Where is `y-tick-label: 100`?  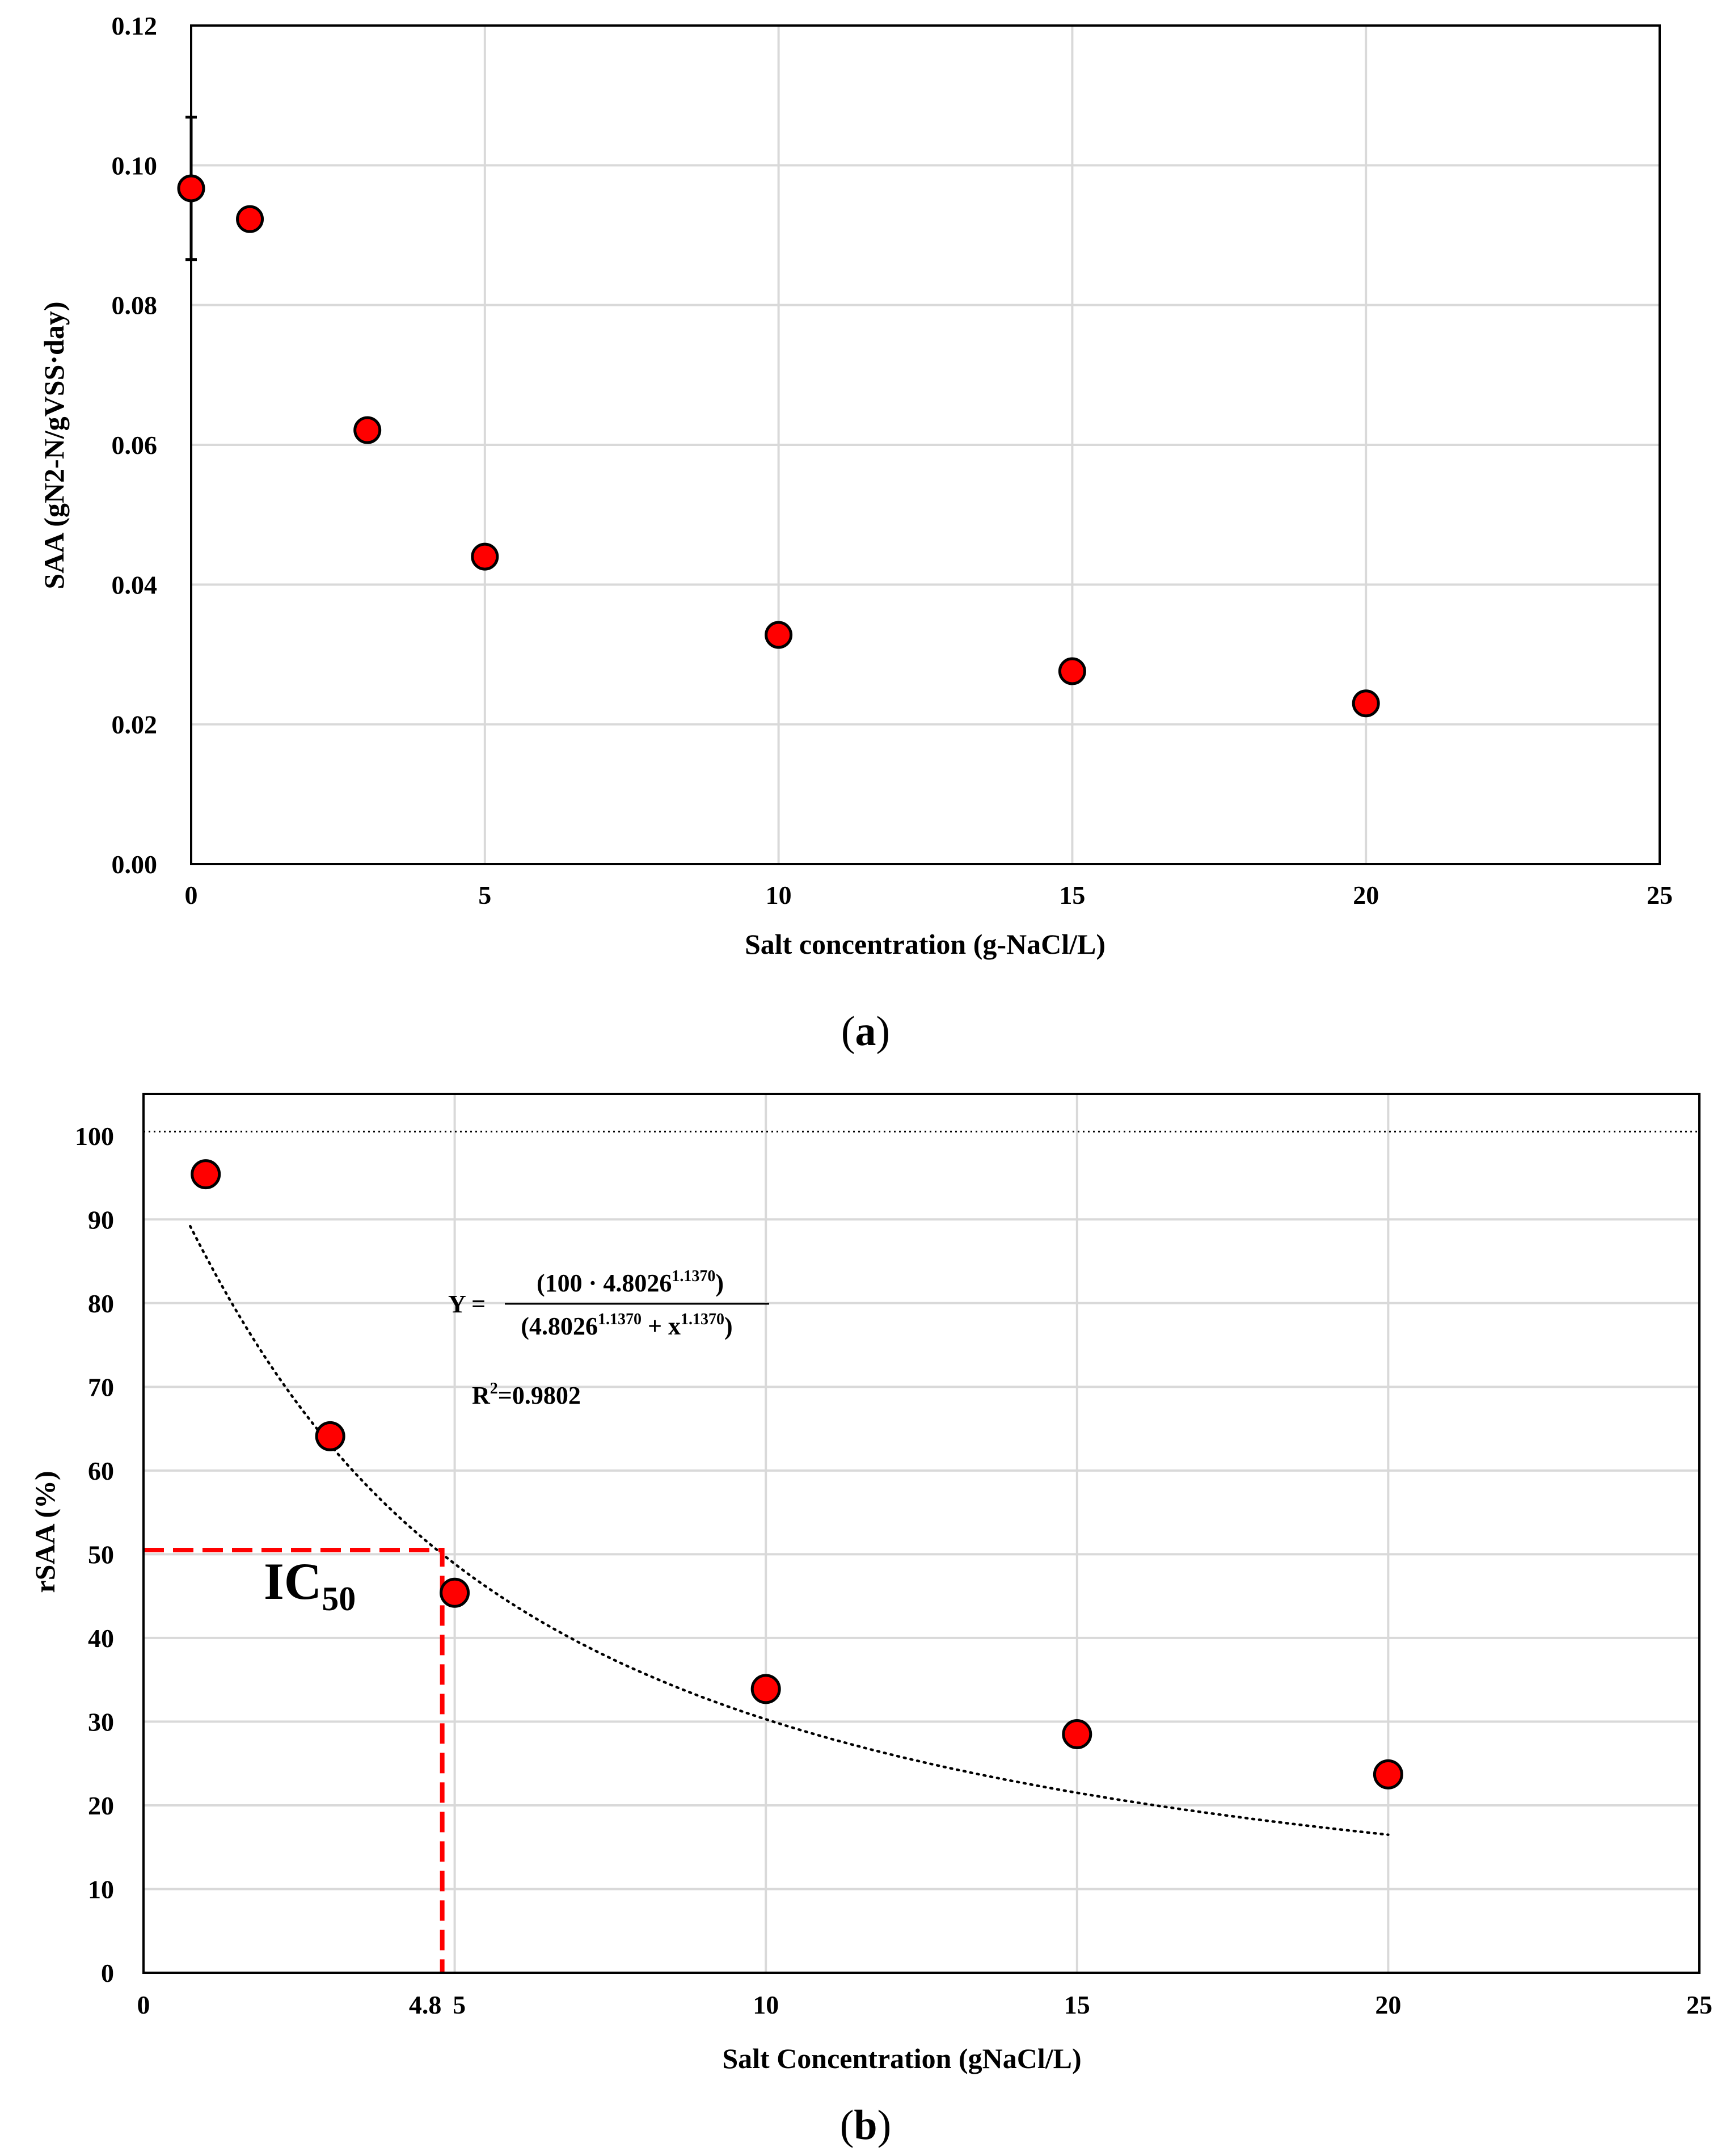 y-tick-label: 100 is located at coordinates (95, 1137).